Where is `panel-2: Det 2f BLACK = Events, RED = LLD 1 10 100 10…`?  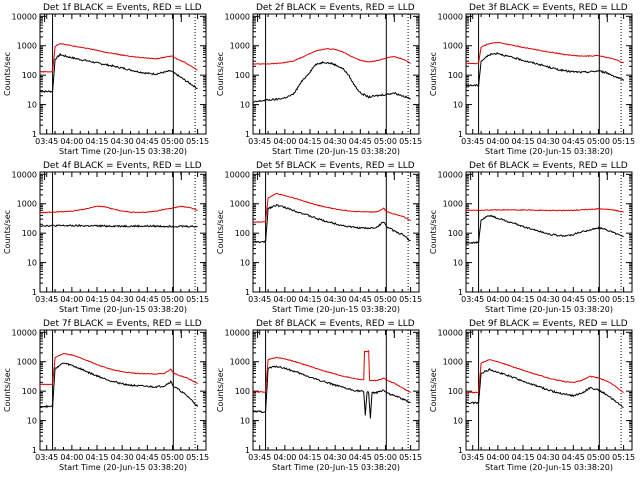
panel-2: Det 2f BLACK = Events, RED = LLD 1 10 100 10… is located at coordinates (319, 79).